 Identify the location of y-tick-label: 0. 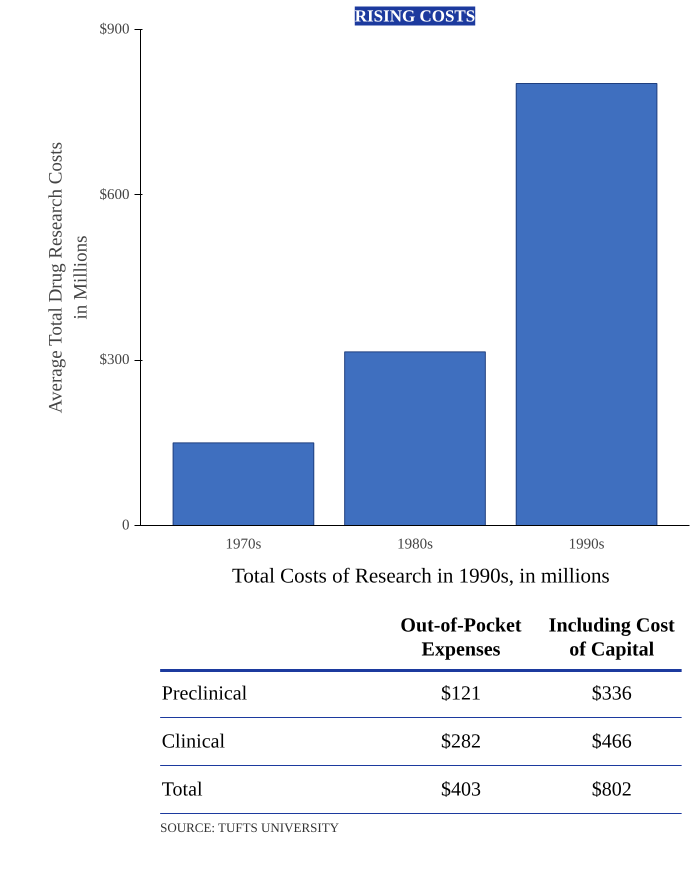
(126, 526).